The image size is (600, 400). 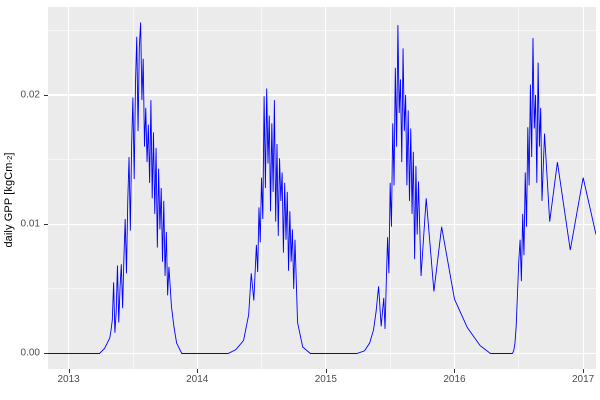 What do you see at coordinates (30, 224) in the screenshot?
I see `y-axis-tick-label: 0.01` at bounding box center [30, 224].